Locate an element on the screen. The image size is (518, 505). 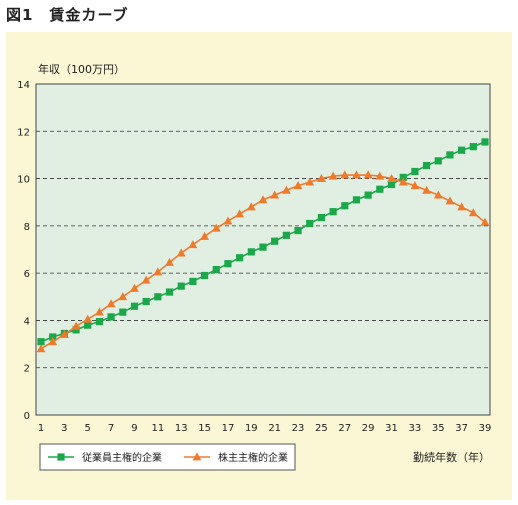
legend-items: 従業員主権的企業 株主主権的企業 is located at coordinates (168, 457).